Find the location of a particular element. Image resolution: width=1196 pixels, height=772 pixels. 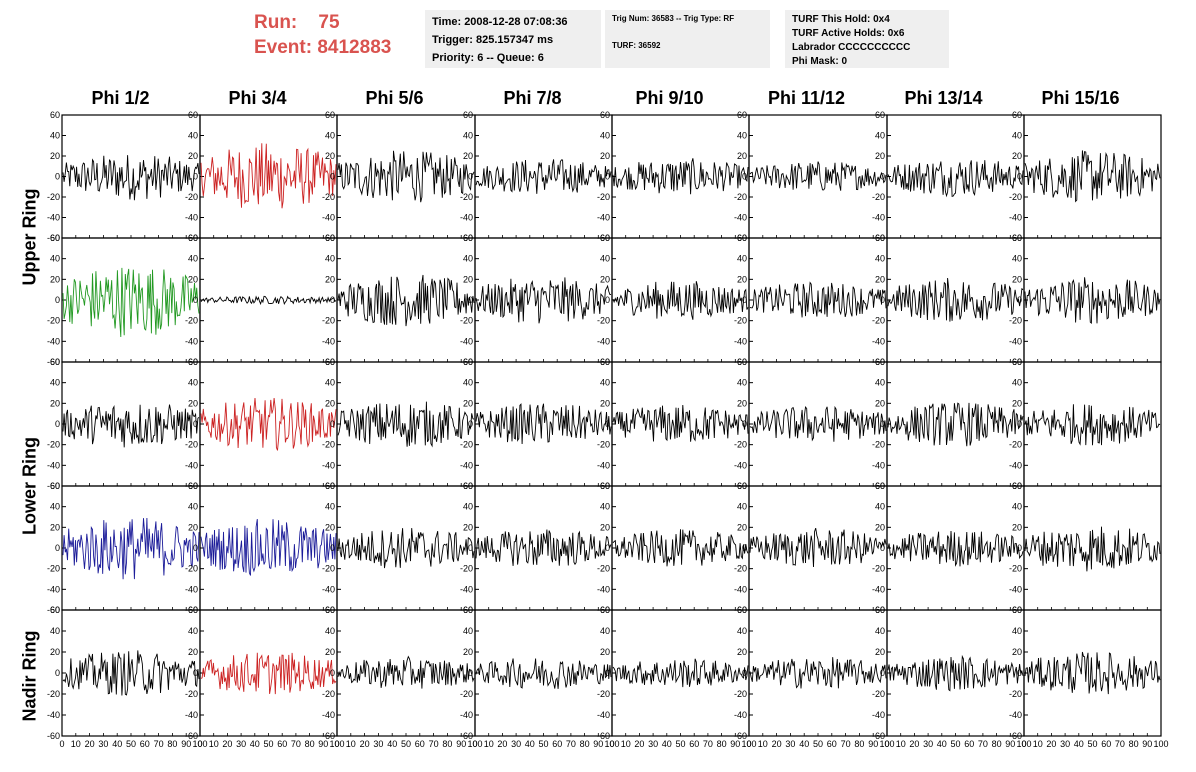

turf-num-text: TURF: 36592 is located at coordinates (636, 45).